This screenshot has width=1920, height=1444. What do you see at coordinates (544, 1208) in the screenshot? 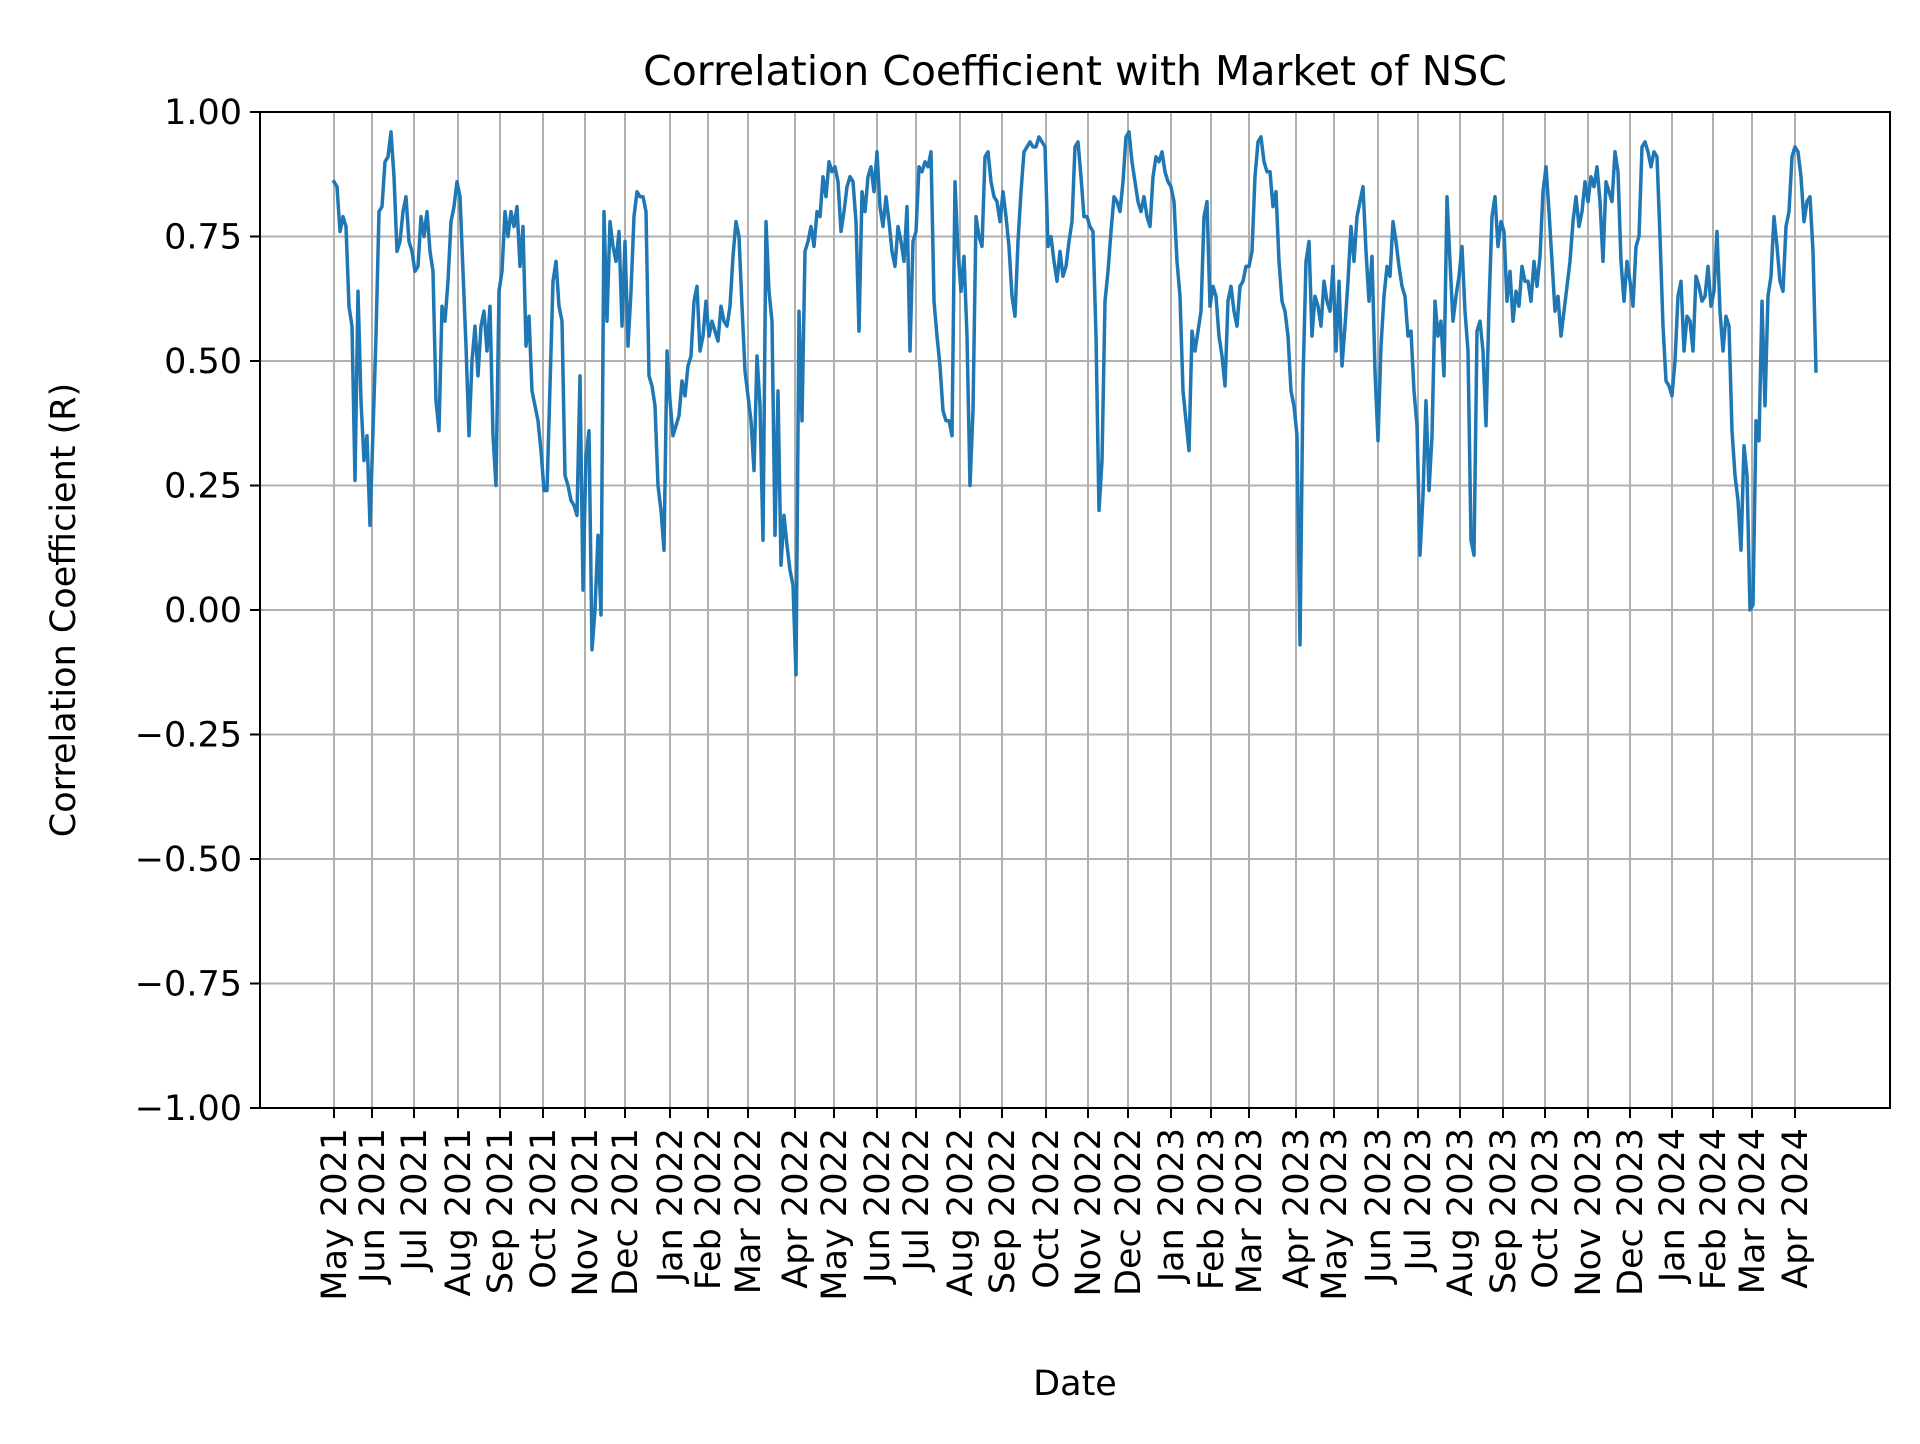
I see `x-tick-label: Oct 2021` at bounding box center [544, 1208].